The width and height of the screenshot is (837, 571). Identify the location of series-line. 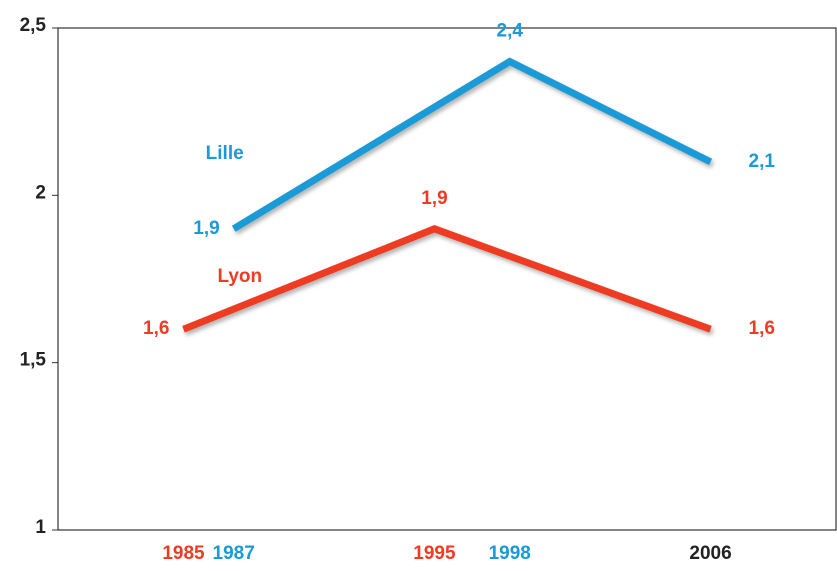
(447, 279).